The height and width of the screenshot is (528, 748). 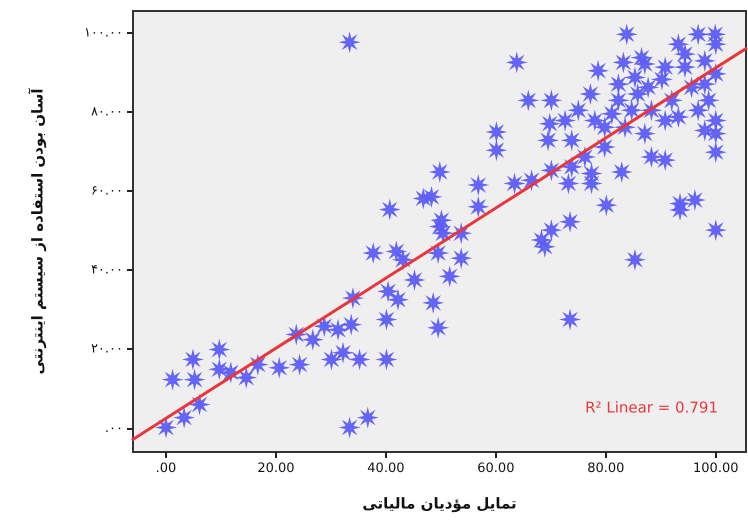 I want to click on y-tick-label: .۰۰, so click(x=113, y=428).